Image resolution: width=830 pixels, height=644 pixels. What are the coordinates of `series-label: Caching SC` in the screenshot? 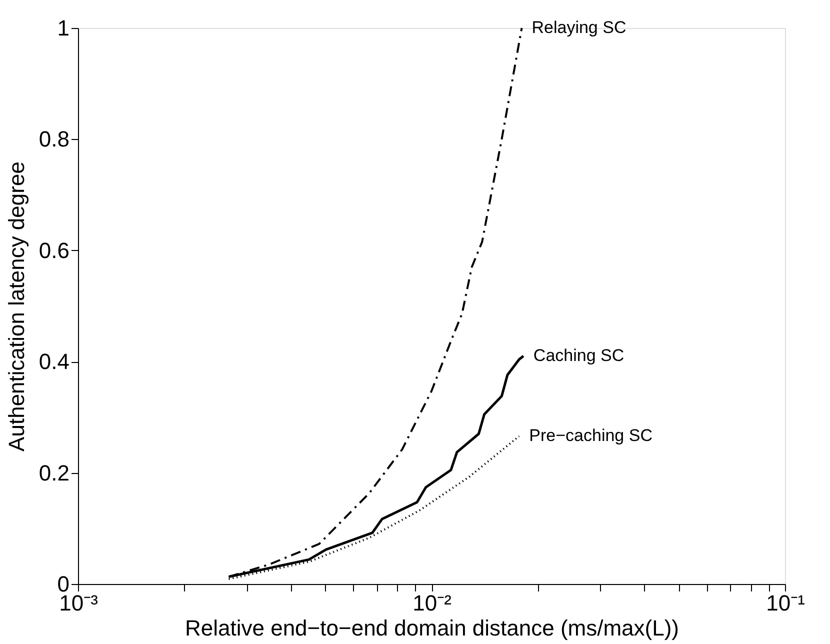 It's located at (578, 356).